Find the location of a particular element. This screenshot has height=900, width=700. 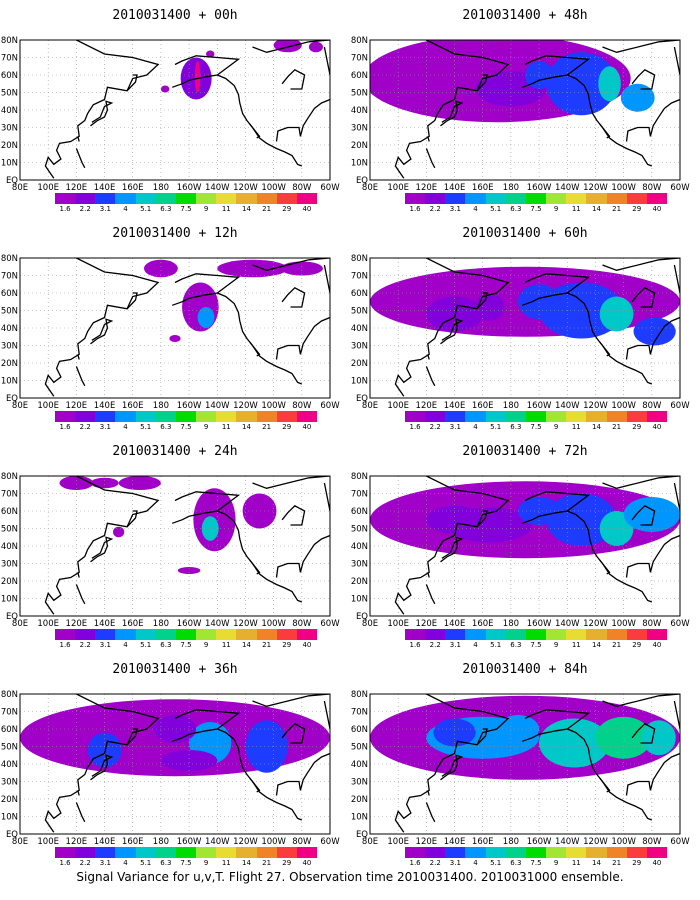

lat-tick-label: 20N is located at coordinates (9, 800).